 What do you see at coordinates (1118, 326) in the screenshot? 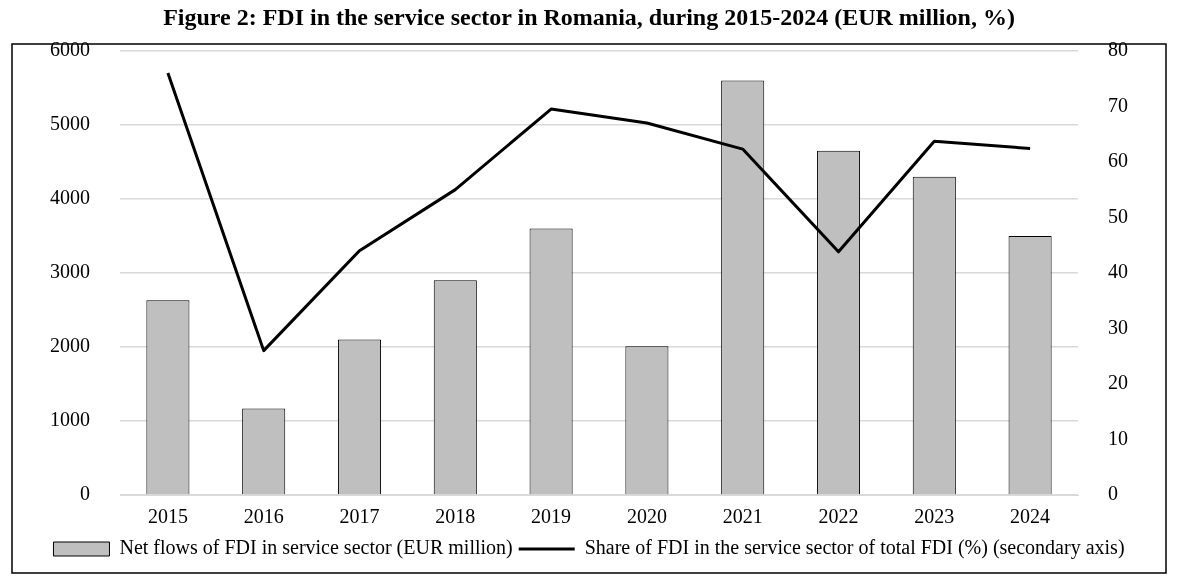
I see `y2-tick-label: 30` at bounding box center [1118, 326].